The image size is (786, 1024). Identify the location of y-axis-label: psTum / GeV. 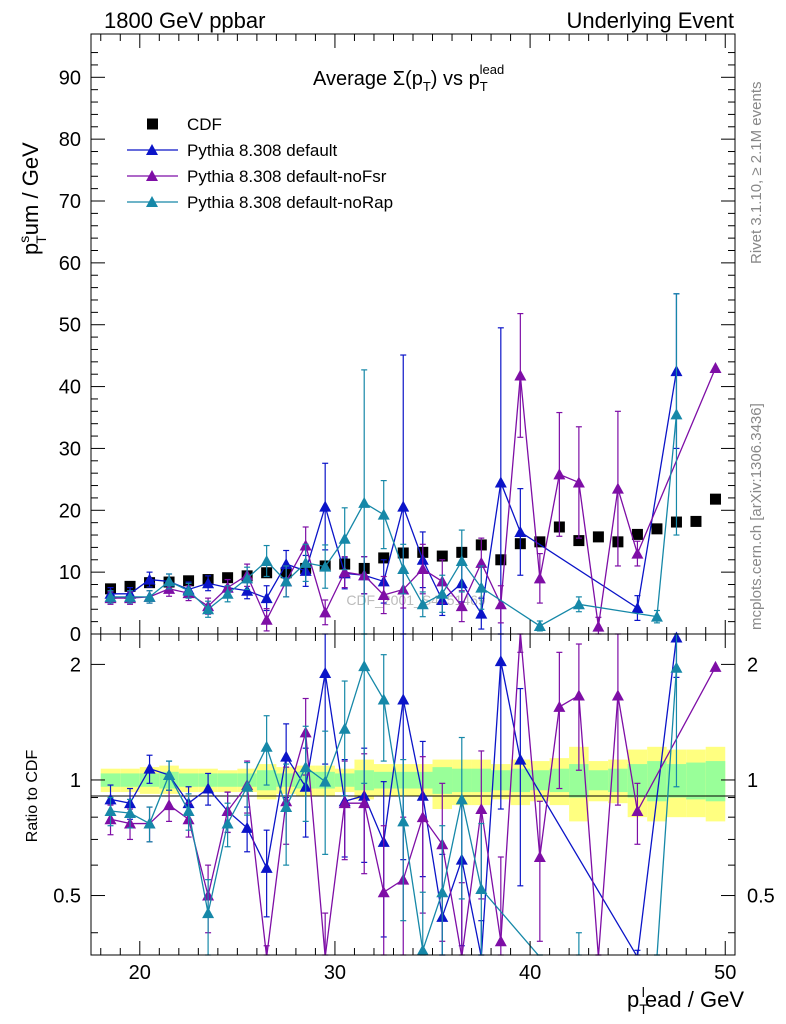
(32, 198).